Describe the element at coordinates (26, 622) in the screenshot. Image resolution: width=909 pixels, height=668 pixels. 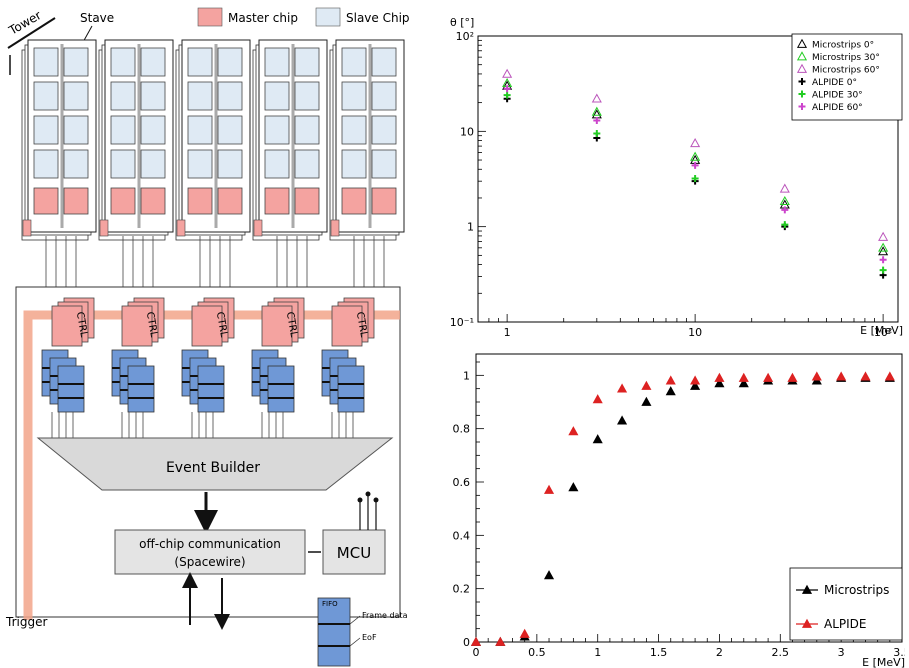
I see `trigger-label: Trigger` at that location.